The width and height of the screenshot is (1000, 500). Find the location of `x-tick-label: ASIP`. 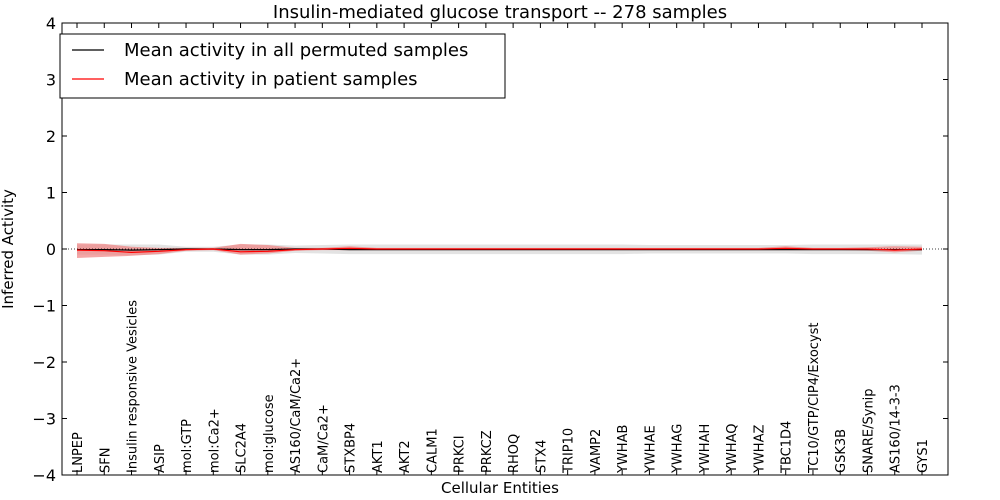

x-tick-label: ASIP is located at coordinates (160, 458).